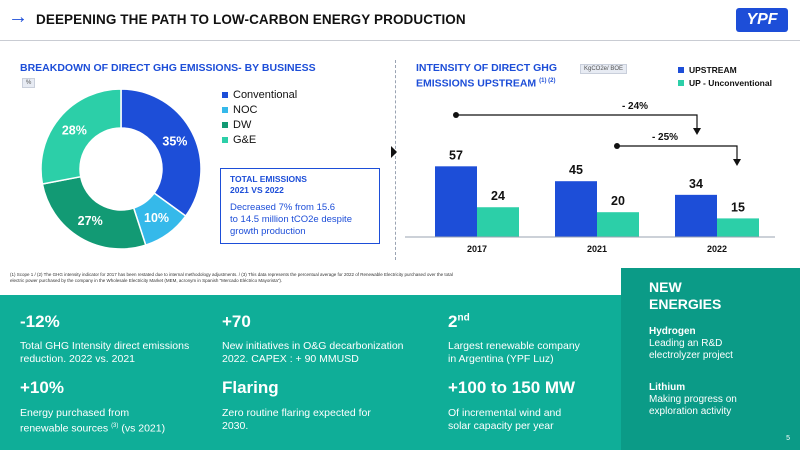 Image resolution: width=800 pixels, height=450 pixels. Describe the element at coordinates (690, 411) in the screenshot. I see `side-item-line: exploration activity` at that location.